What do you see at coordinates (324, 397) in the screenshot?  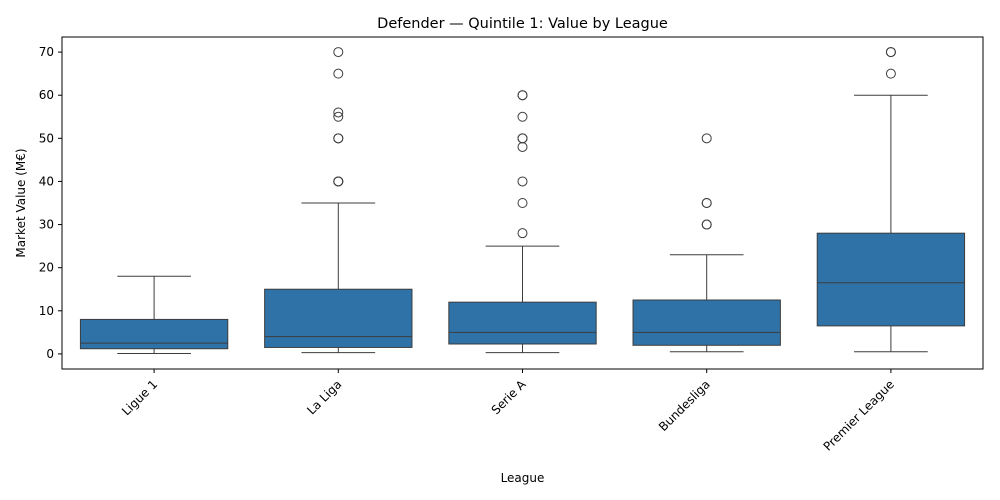 I see `x-tick-label: La Liga` at bounding box center [324, 397].